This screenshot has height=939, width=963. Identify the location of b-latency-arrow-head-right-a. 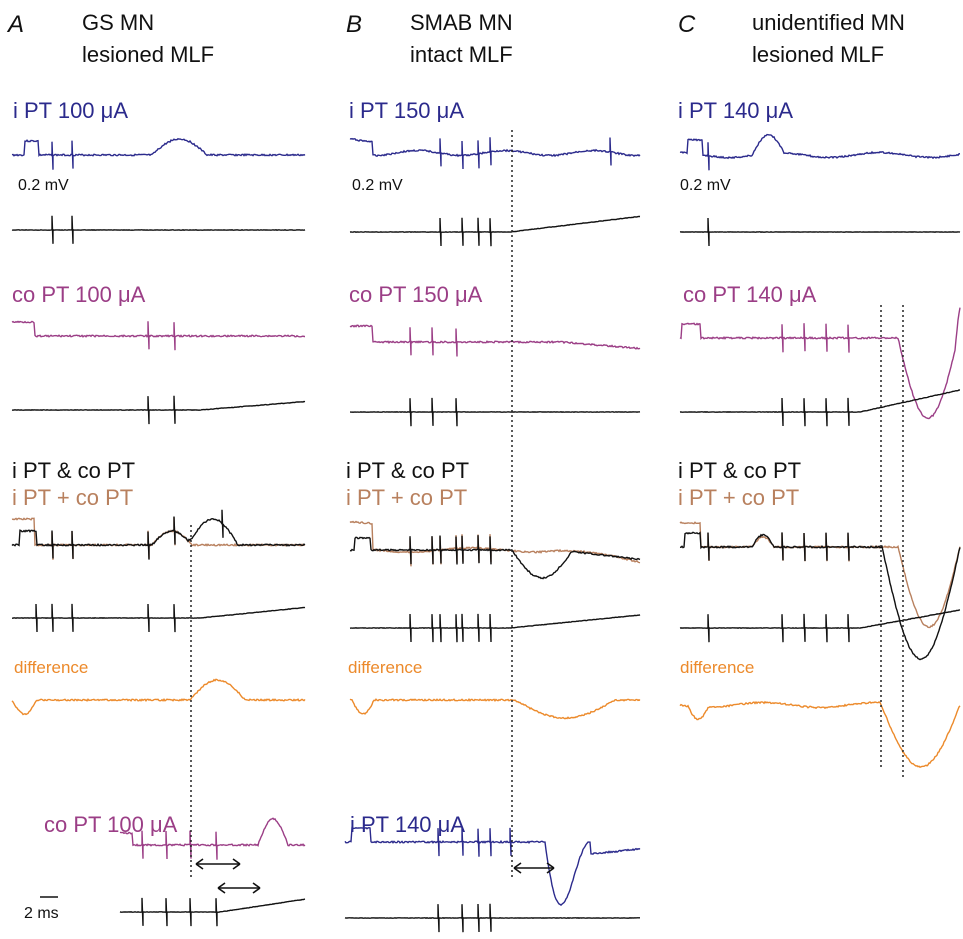
(550, 865).